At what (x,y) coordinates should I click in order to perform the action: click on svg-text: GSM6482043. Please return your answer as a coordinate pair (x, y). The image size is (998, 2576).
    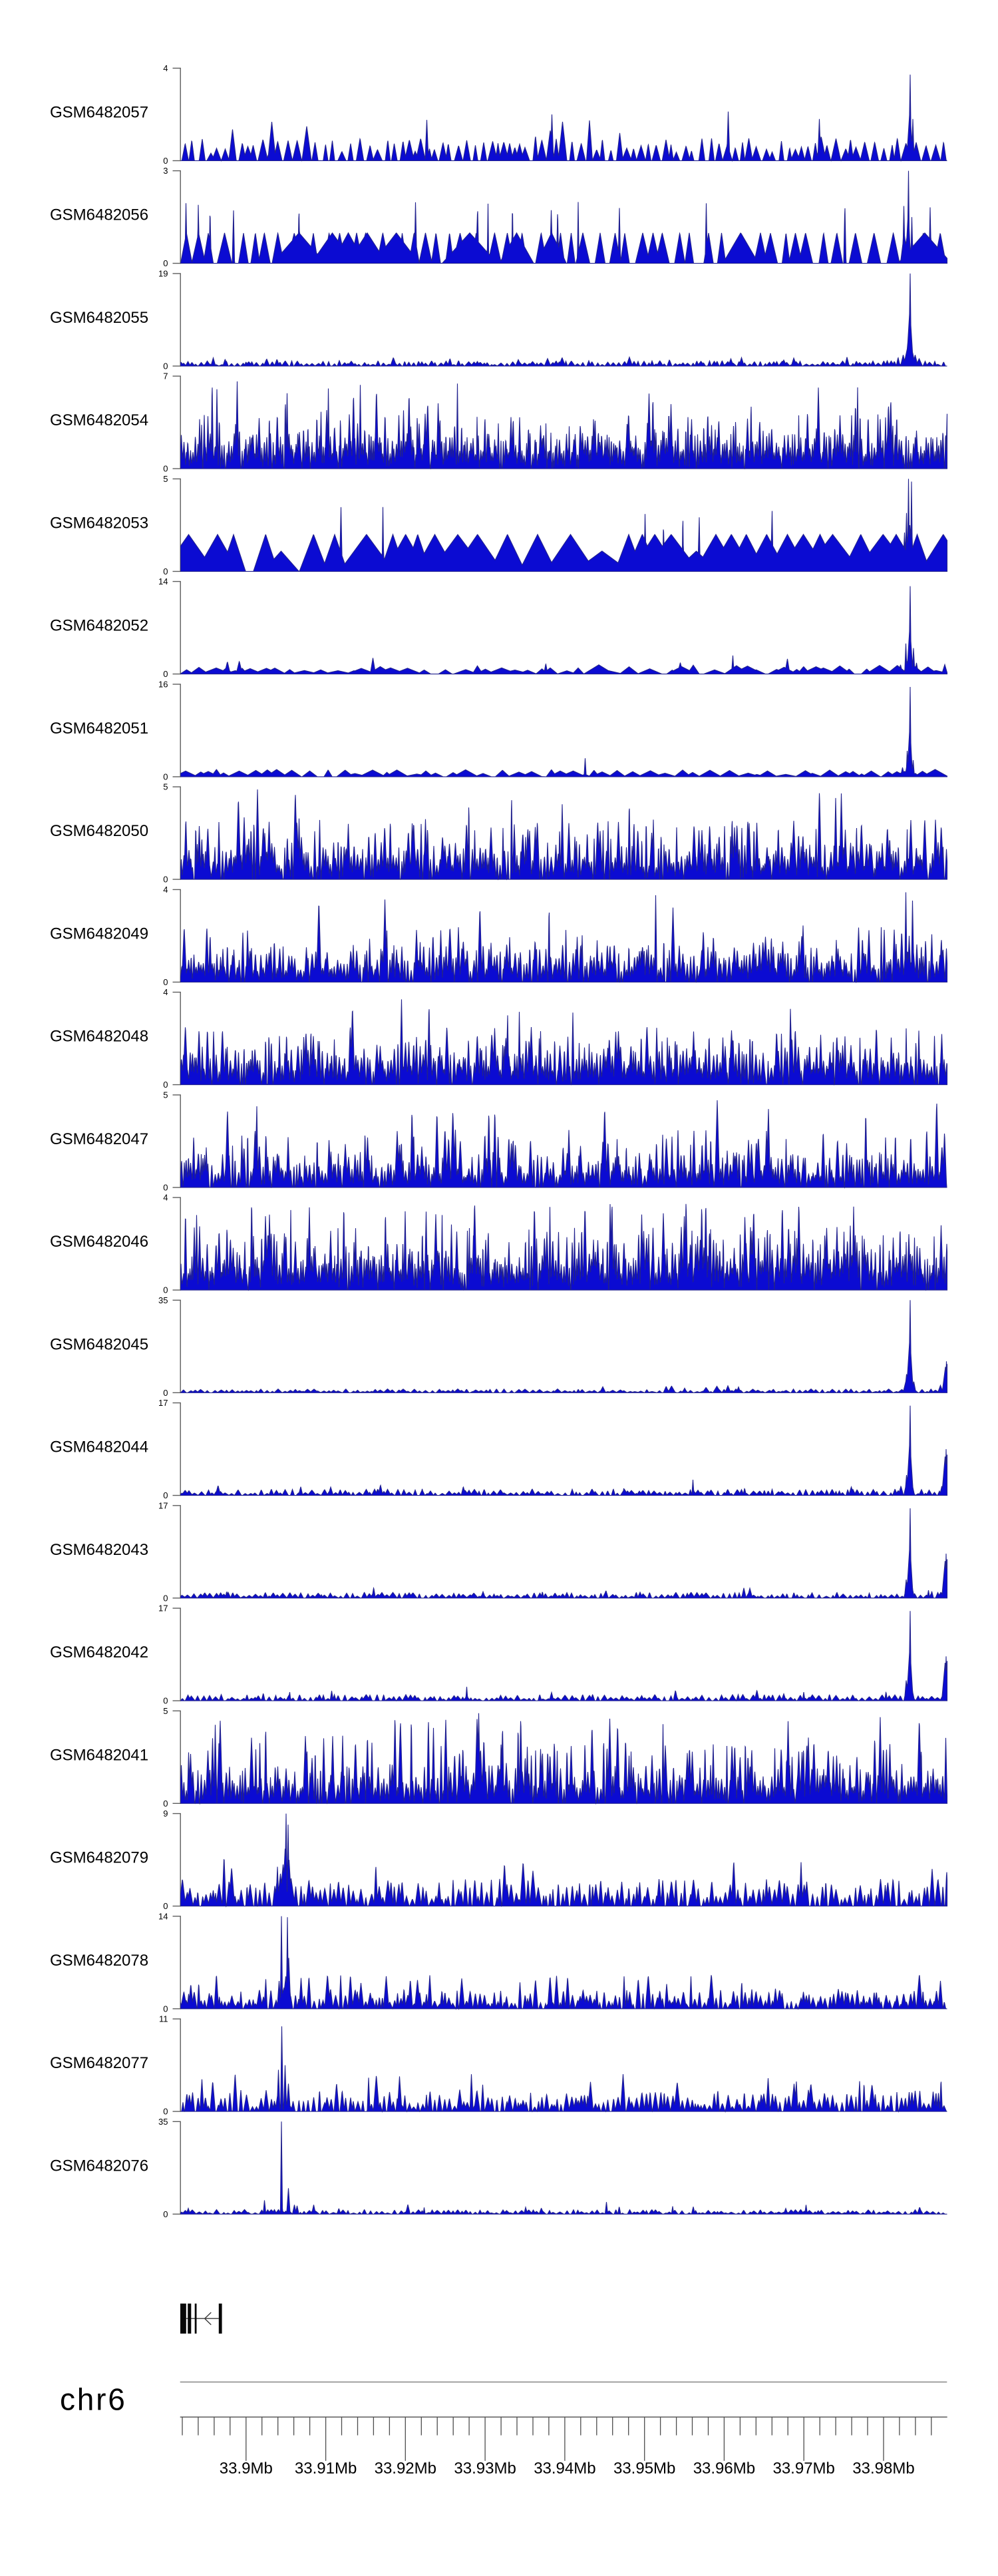
    Looking at the image, I should click on (99, 1550).